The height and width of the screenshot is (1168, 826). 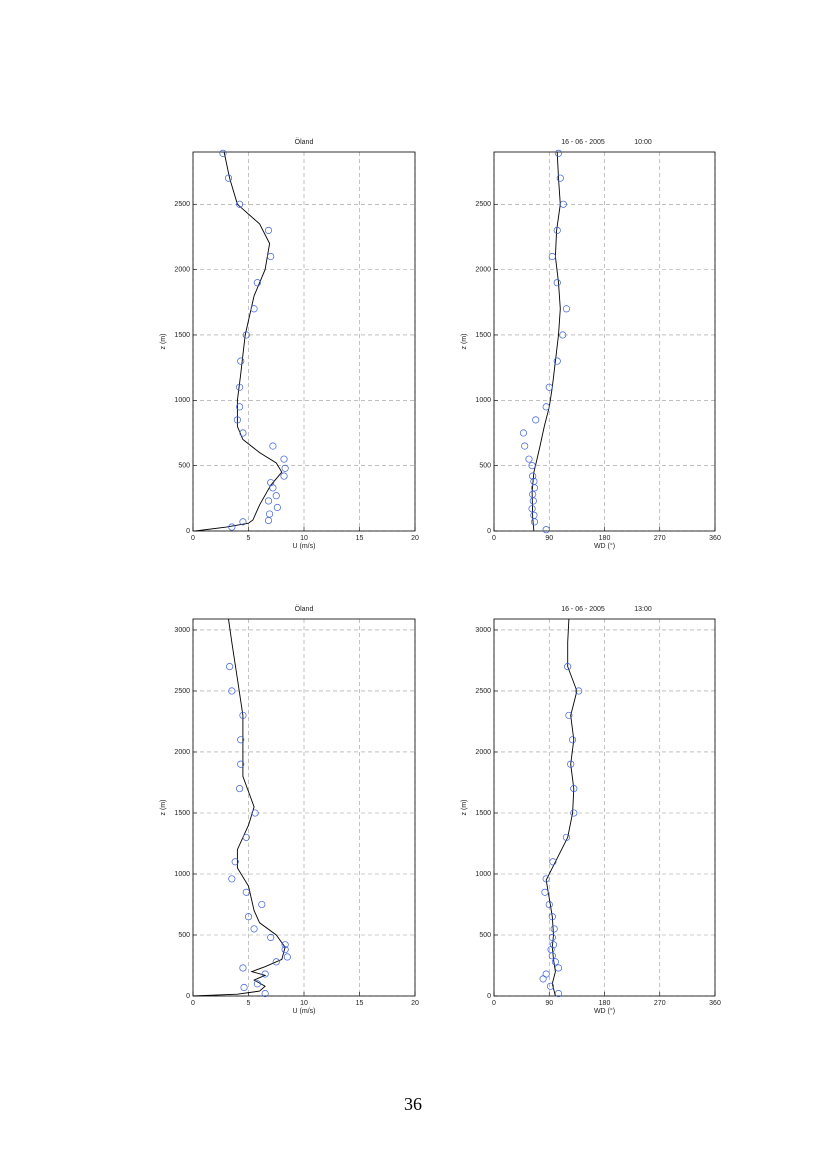 What do you see at coordinates (489, 531) in the screenshot?
I see `y-tick-label: 0` at bounding box center [489, 531].